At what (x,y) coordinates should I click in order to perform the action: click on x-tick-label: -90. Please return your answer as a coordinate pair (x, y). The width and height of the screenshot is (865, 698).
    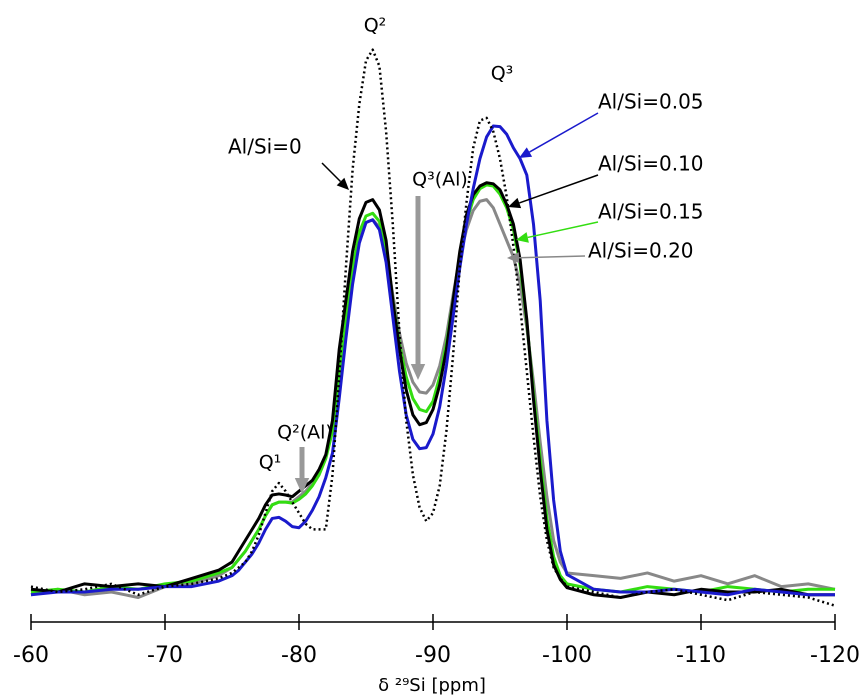
    Looking at the image, I should click on (433, 655).